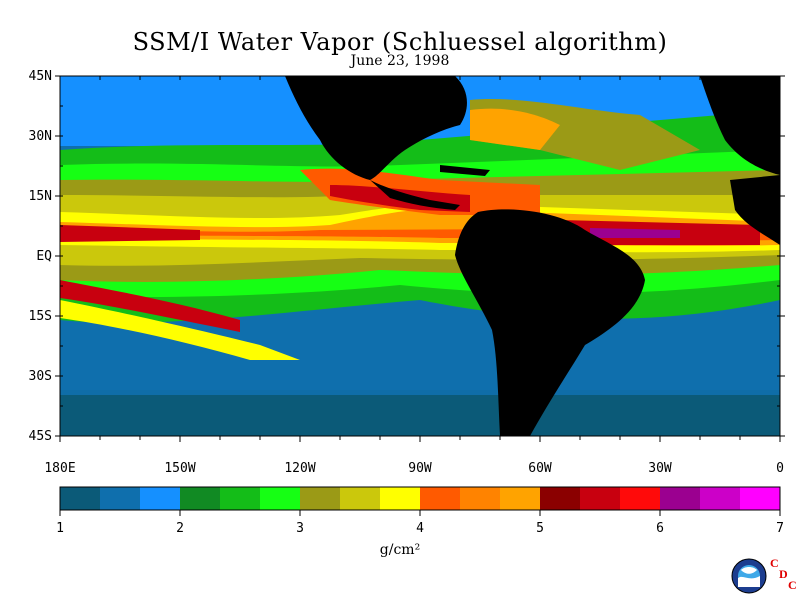 The image size is (800, 600). Describe the element at coordinates (40, 136) in the screenshot. I see `lat-label: 30N` at that location.